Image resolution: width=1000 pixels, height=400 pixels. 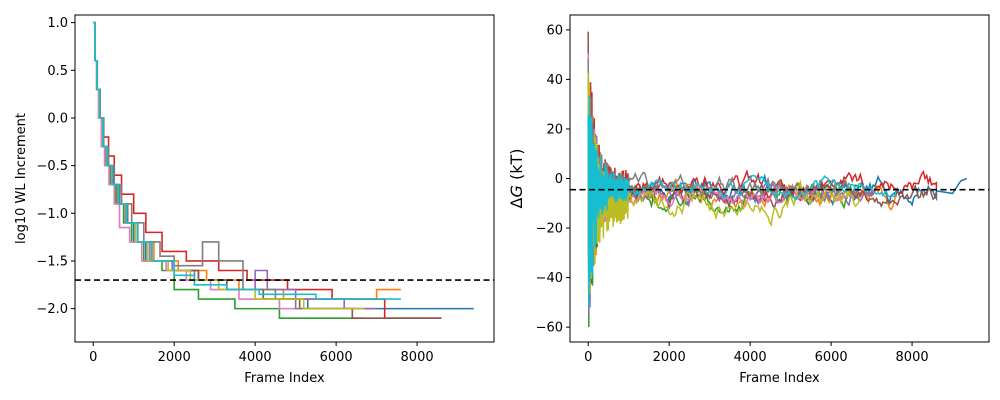 What do you see at coordinates (516, 191) in the screenshot?
I see `chart-right-ylabel-symbol: G` at bounding box center [516, 191].